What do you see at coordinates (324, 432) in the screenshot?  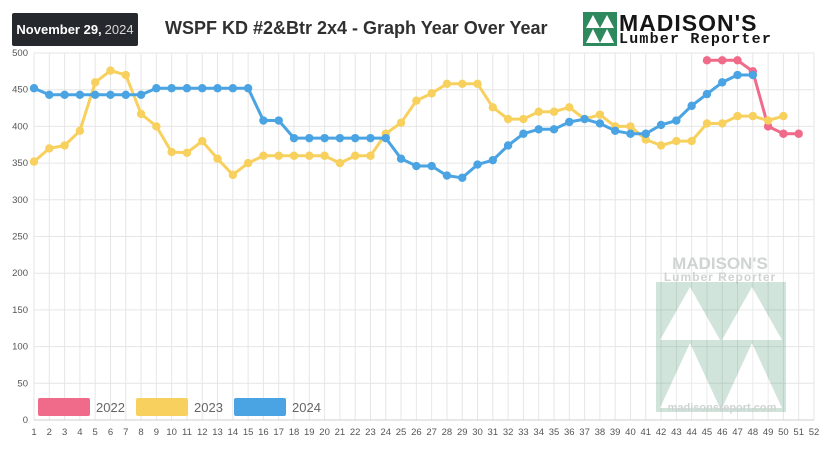 I see `x-tick-label: 20` at bounding box center [324, 432].